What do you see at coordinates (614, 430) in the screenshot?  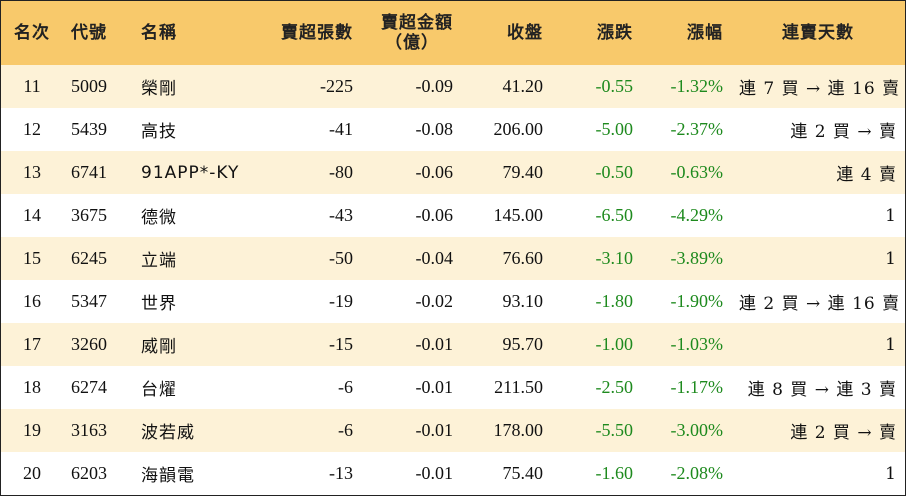 I see `cell-change: -5.50` at bounding box center [614, 430].